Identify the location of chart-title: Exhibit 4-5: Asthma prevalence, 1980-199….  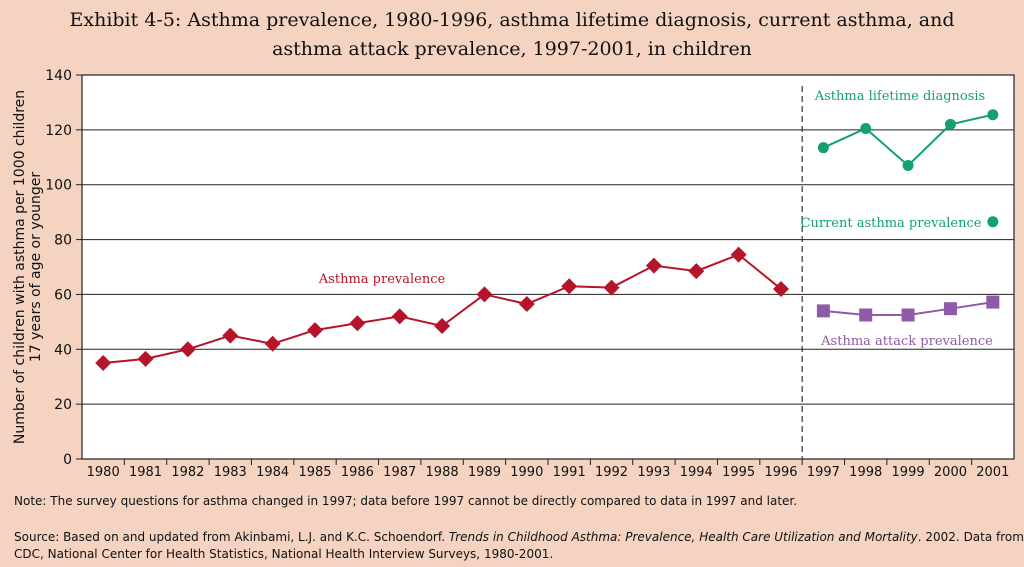
(512, 35).